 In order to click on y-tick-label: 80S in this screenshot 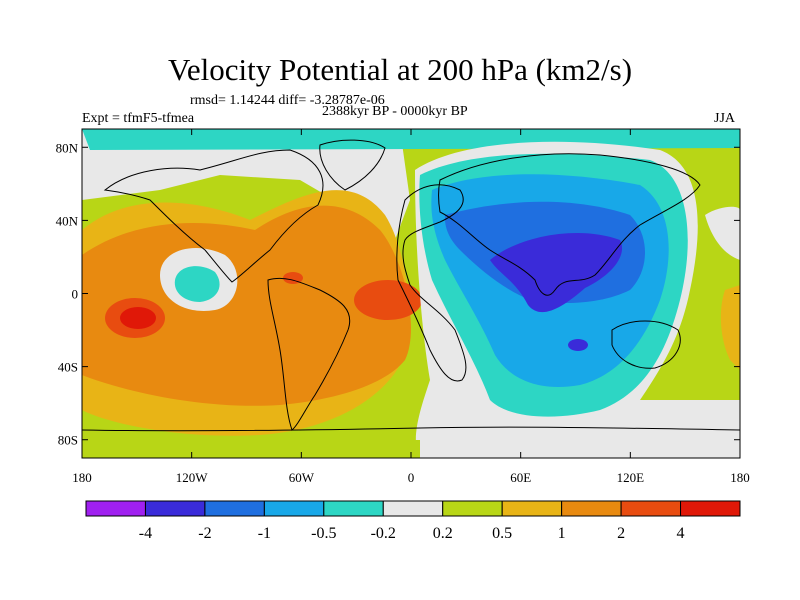, I will do `click(68, 440)`.